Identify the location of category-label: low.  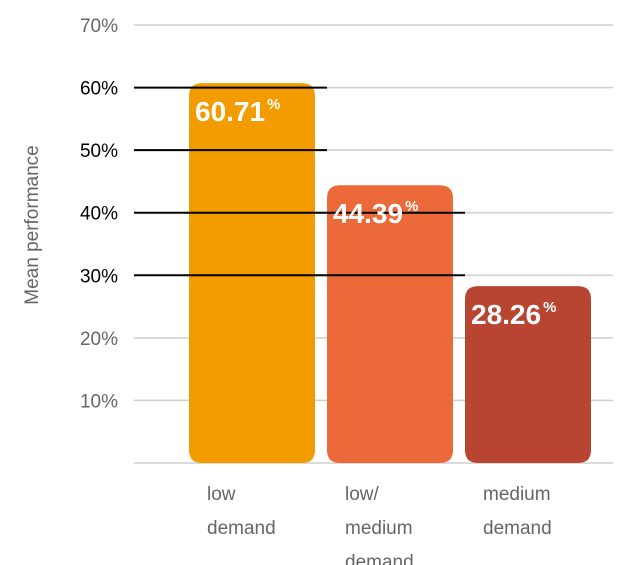
(221, 494).